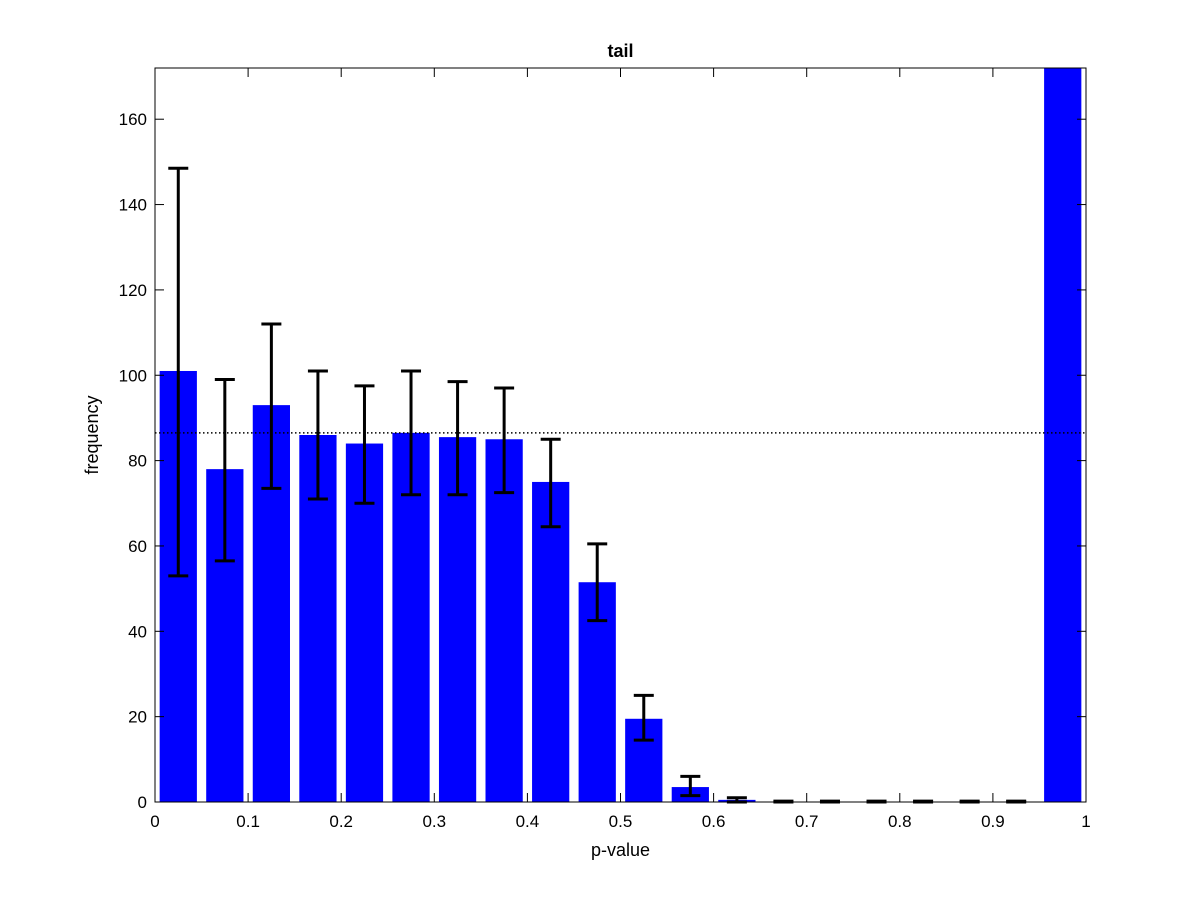  Describe the element at coordinates (137, 546) in the screenshot. I see `y-tick-label: 60` at that location.